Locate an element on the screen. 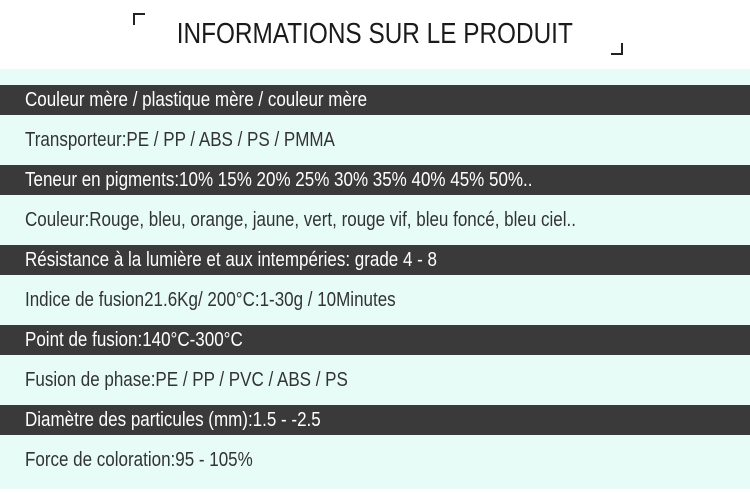  info-text: Force de coloration:95 - 105% is located at coordinates (139, 460).